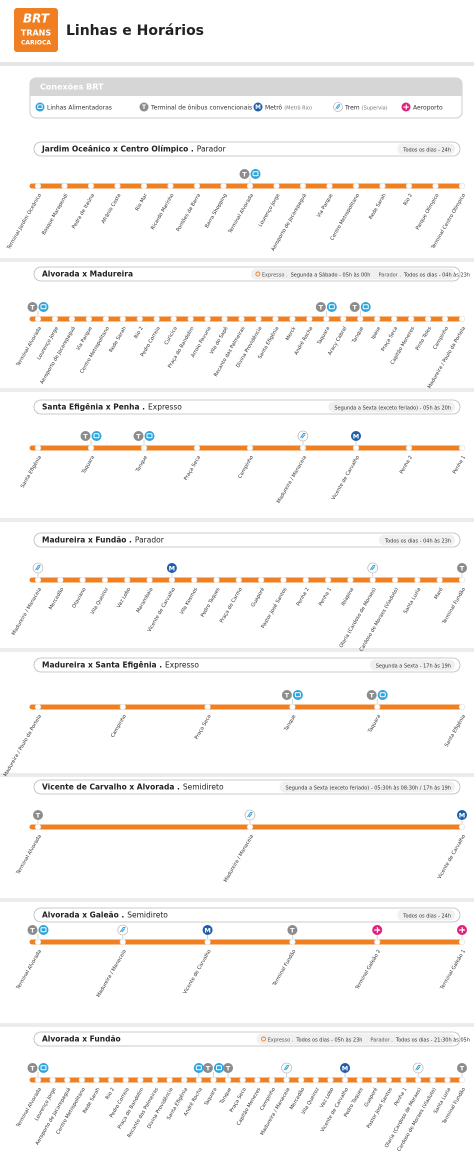  What do you see at coordinates (112, 407) in the screenshot?
I see `route-title: Santa Efigênia x Penha . Expresso` at bounding box center [112, 407].